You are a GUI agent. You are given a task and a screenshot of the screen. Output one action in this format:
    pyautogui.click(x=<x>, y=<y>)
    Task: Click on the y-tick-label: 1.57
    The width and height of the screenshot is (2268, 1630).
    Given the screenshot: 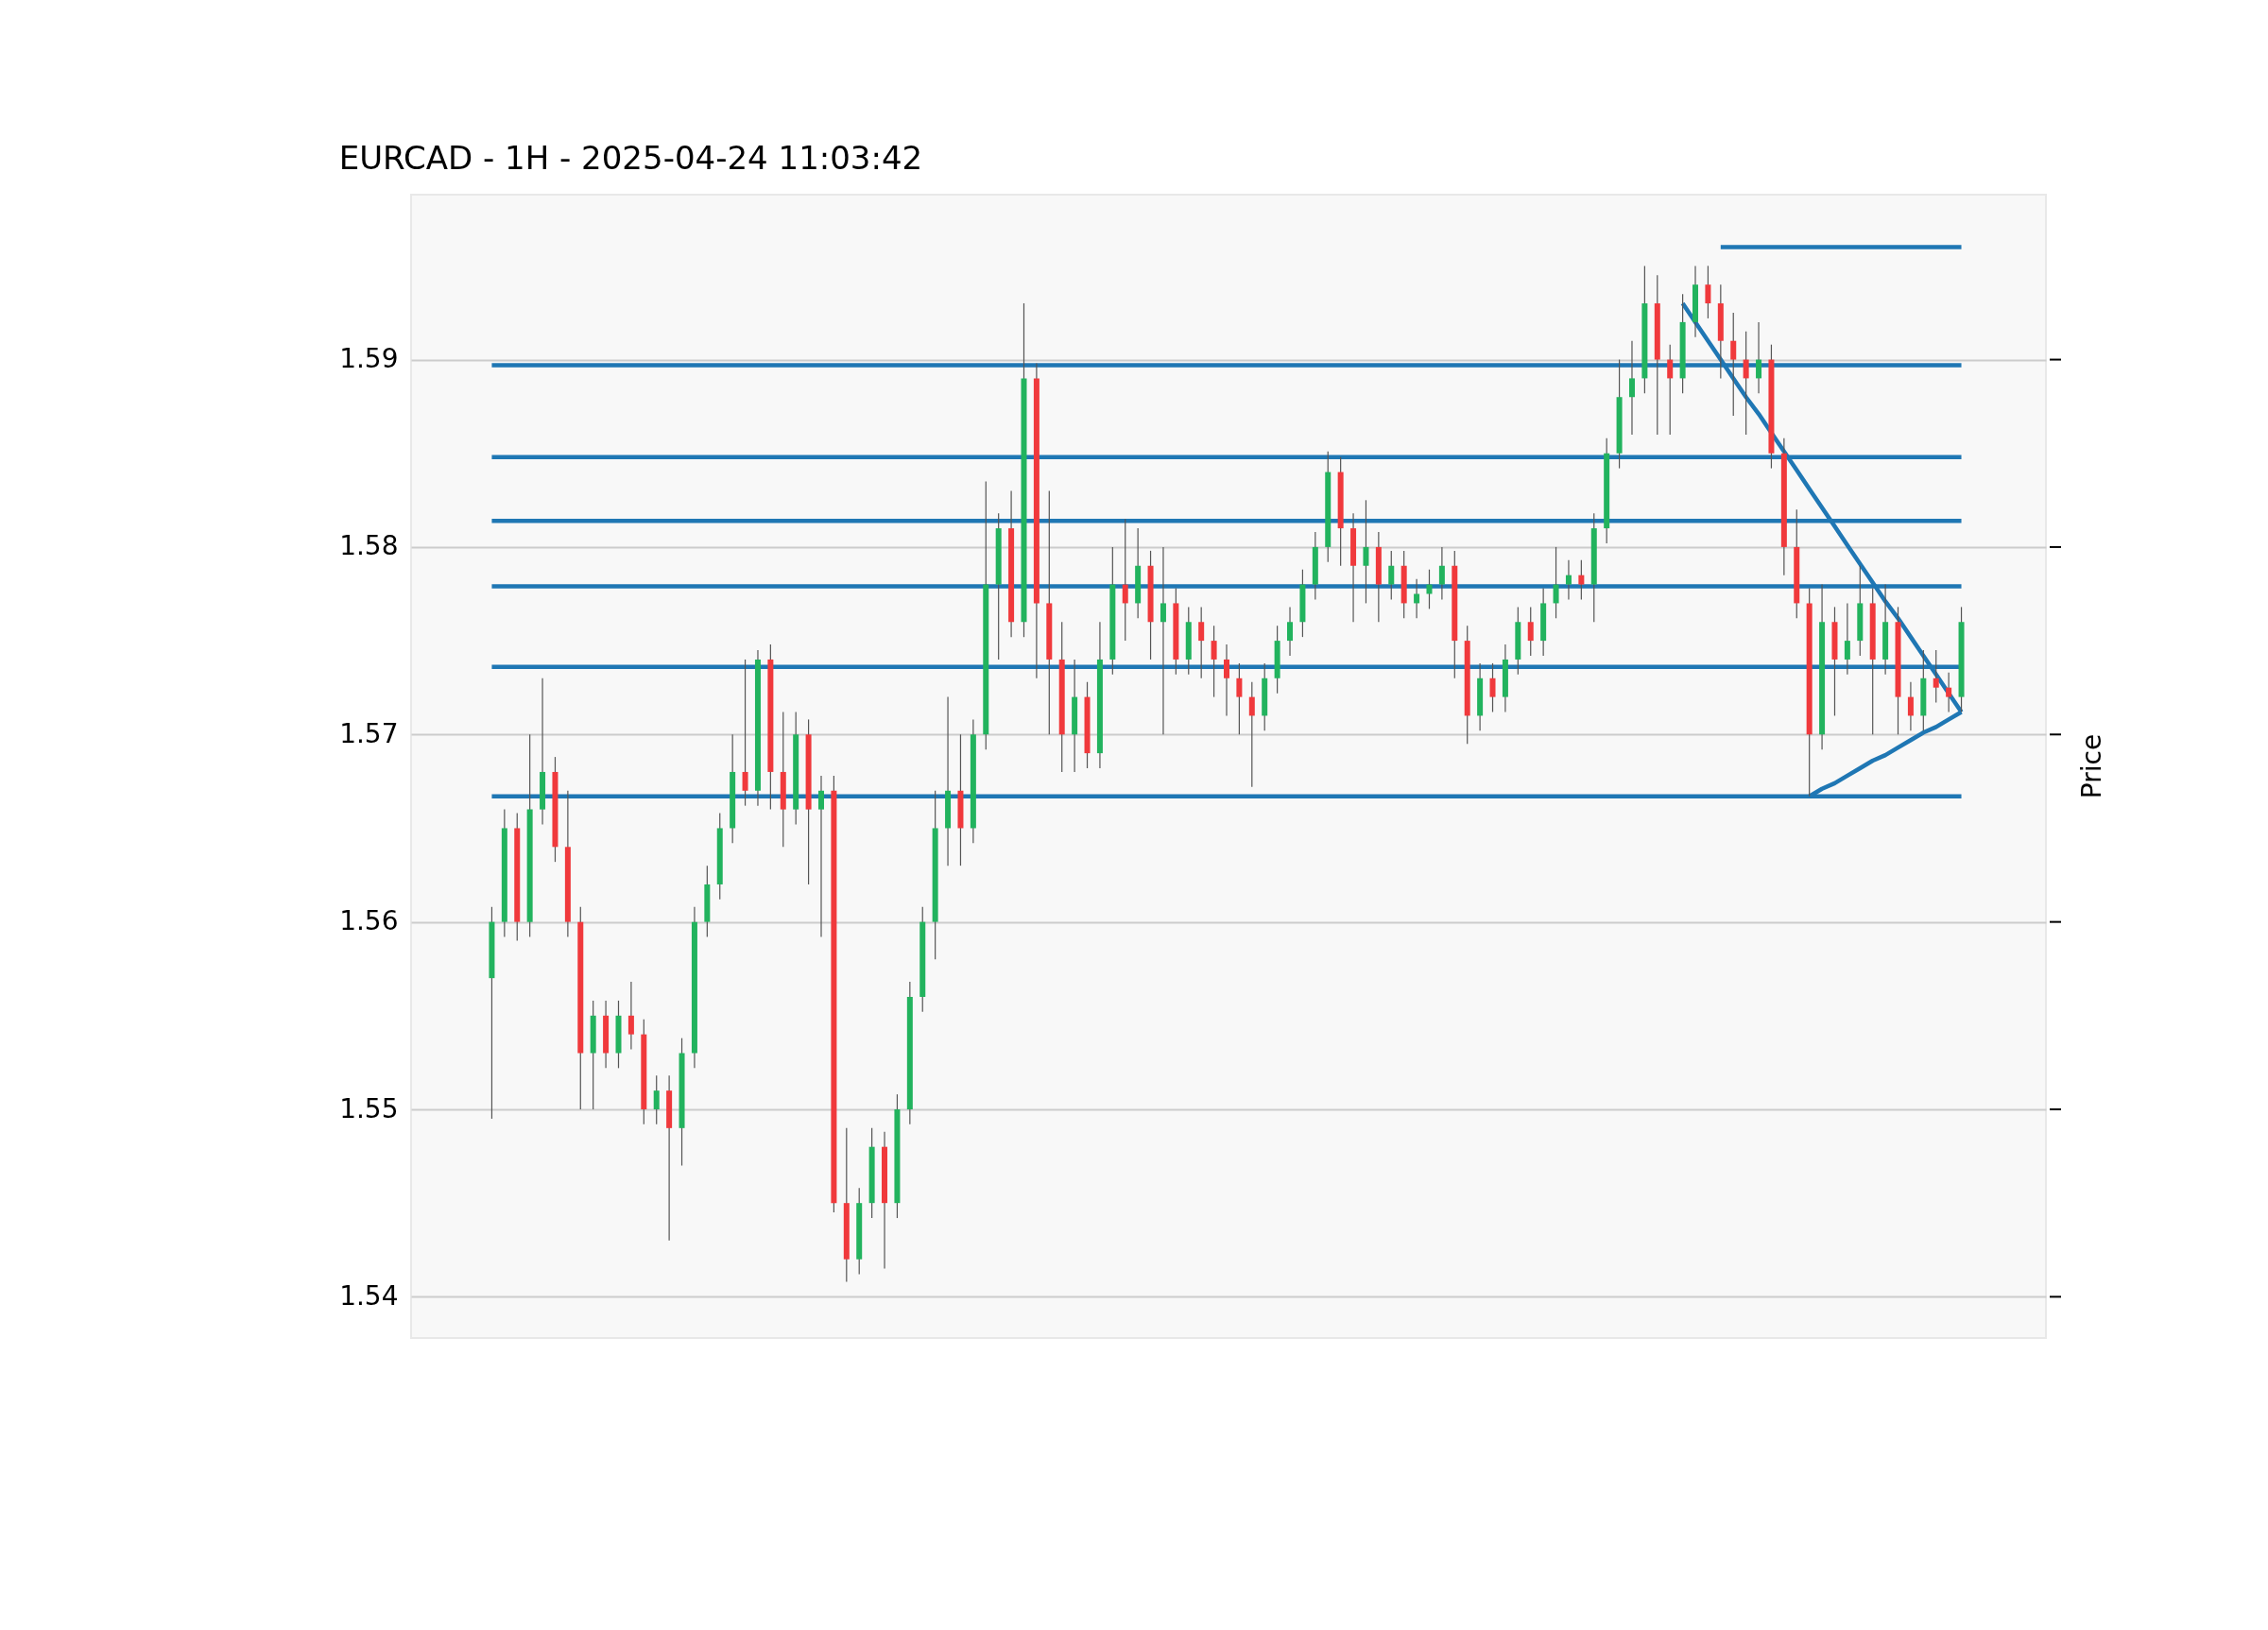 What is the action you would take?
    pyautogui.click(x=369, y=733)
    